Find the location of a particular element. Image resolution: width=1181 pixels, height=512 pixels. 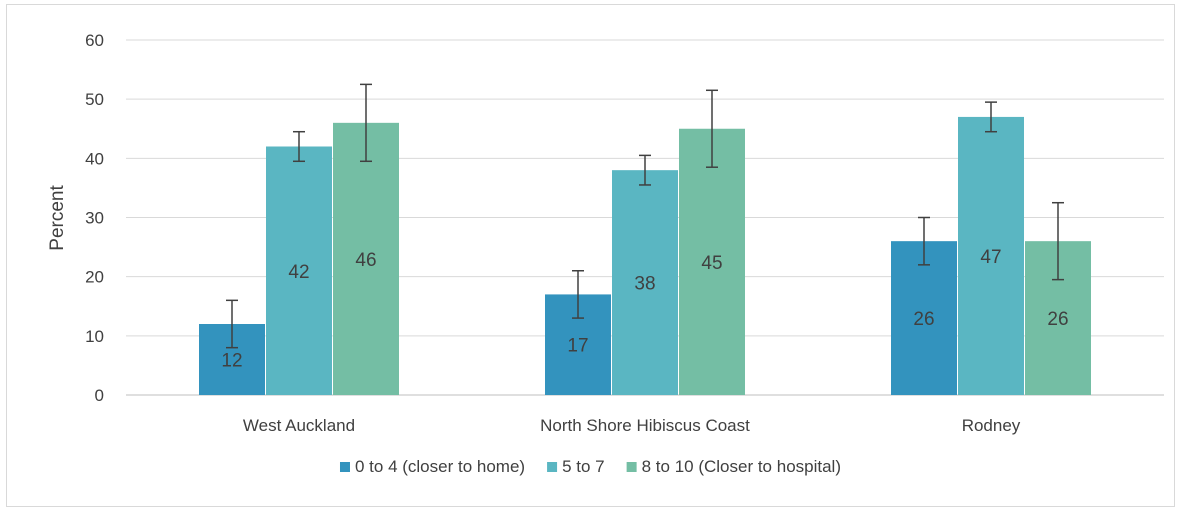

y-tick-label: 10 is located at coordinates (94, 336).